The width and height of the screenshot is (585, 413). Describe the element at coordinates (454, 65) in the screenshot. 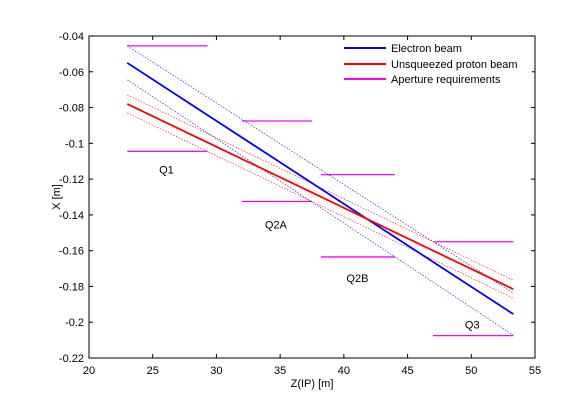

I see `legend-label-proton: Unsqueezed proton beam` at that location.